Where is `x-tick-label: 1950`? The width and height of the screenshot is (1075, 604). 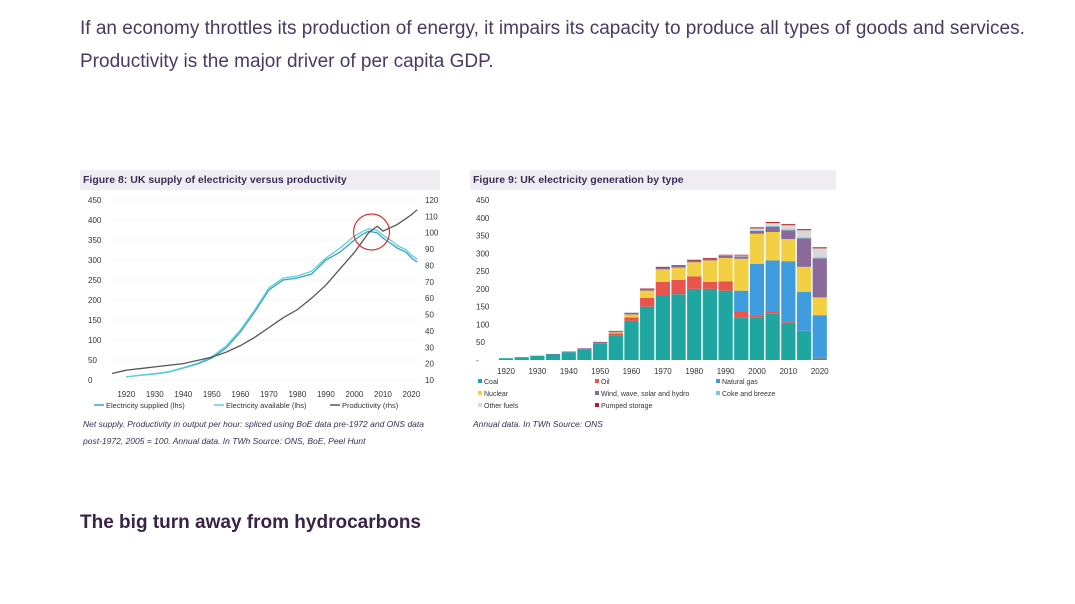 x-tick-label: 1950 is located at coordinates (212, 394).